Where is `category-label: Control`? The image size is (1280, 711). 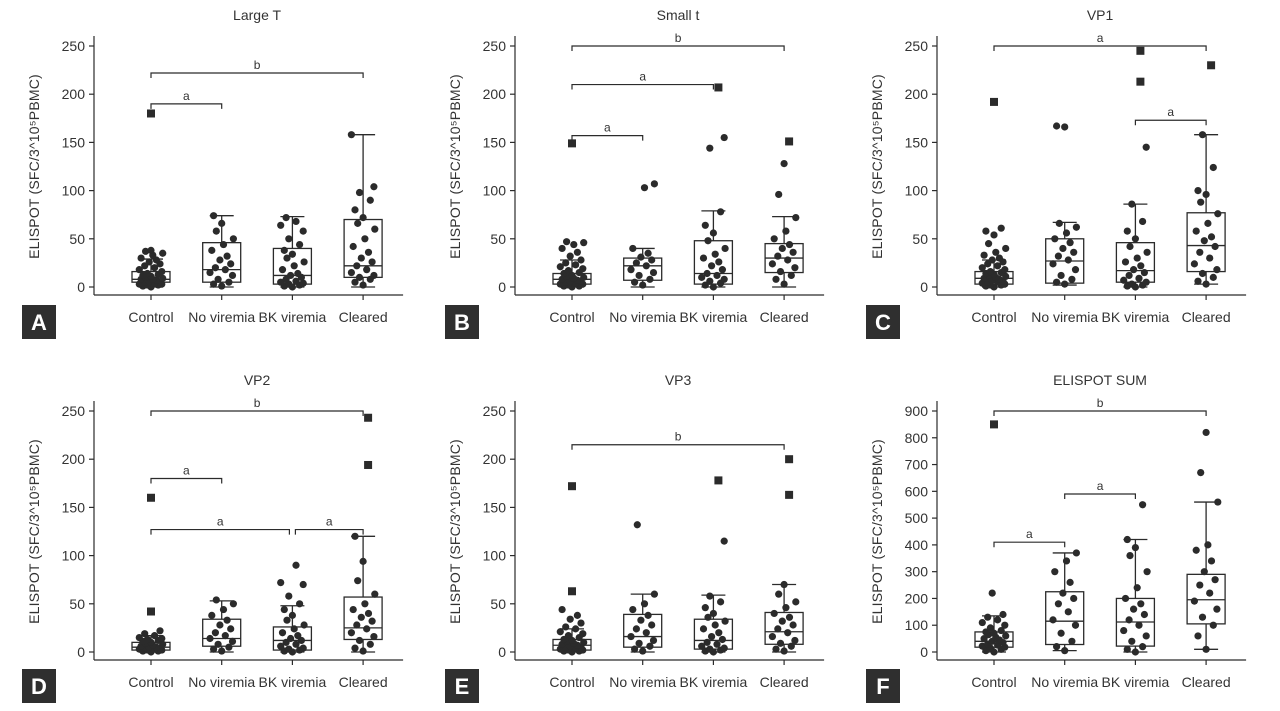
category-label: Control is located at coordinates (150, 317).